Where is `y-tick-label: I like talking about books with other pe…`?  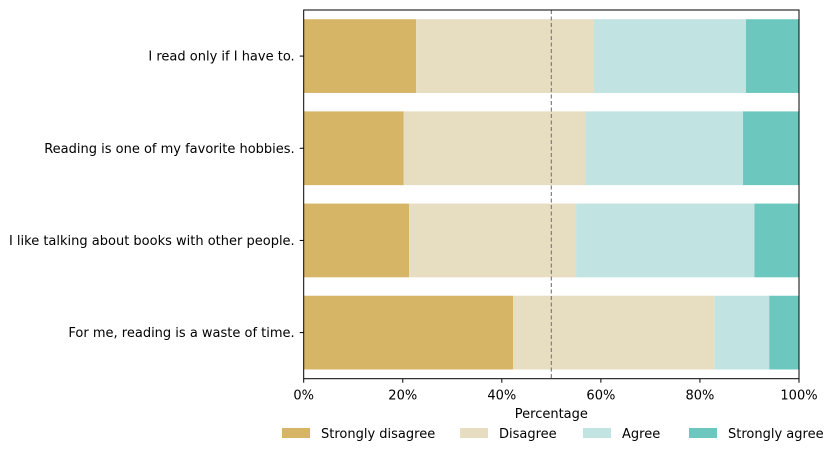
y-tick-label: I like talking about books with other pe… is located at coordinates (152, 241).